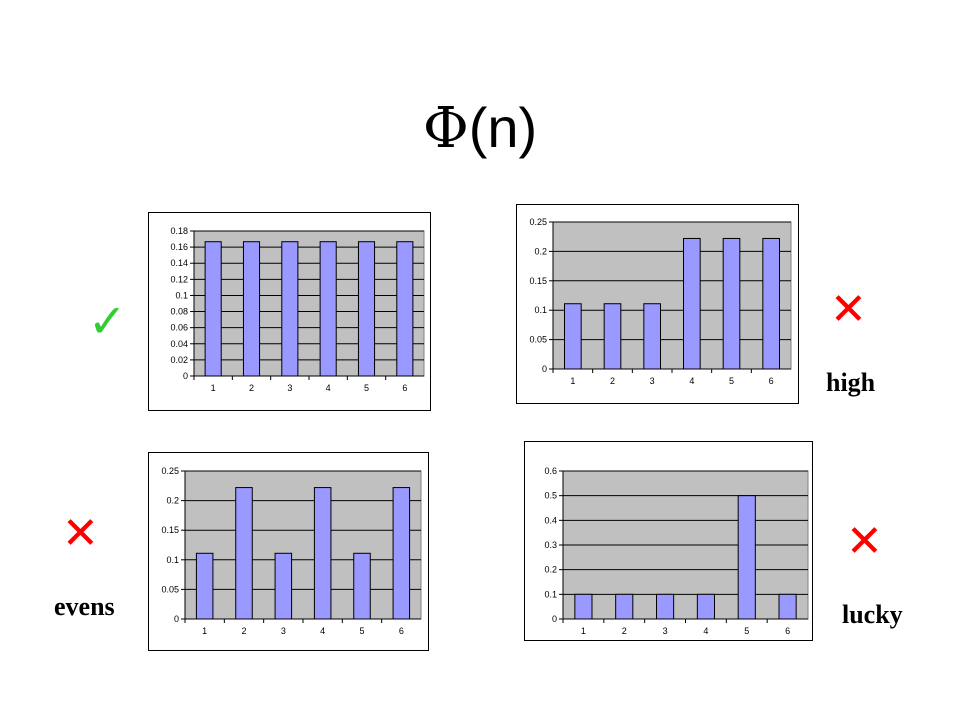 The image size is (960, 720). I want to click on cross-mark-icon-lucky: ✕, so click(864, 541).